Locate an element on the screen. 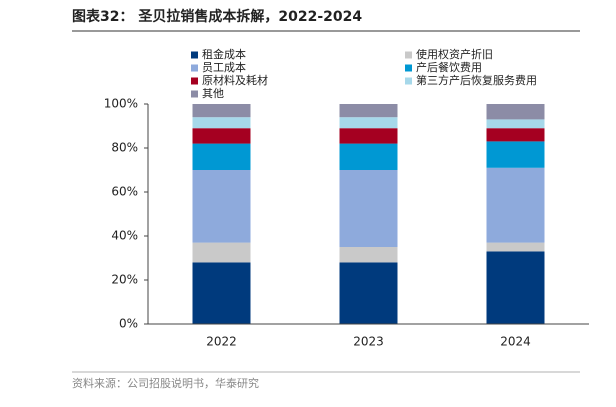 Image resolution: width=616 pixels, height=407 pixels. y-tick-label: 40% is located at coordinates (124, 236).